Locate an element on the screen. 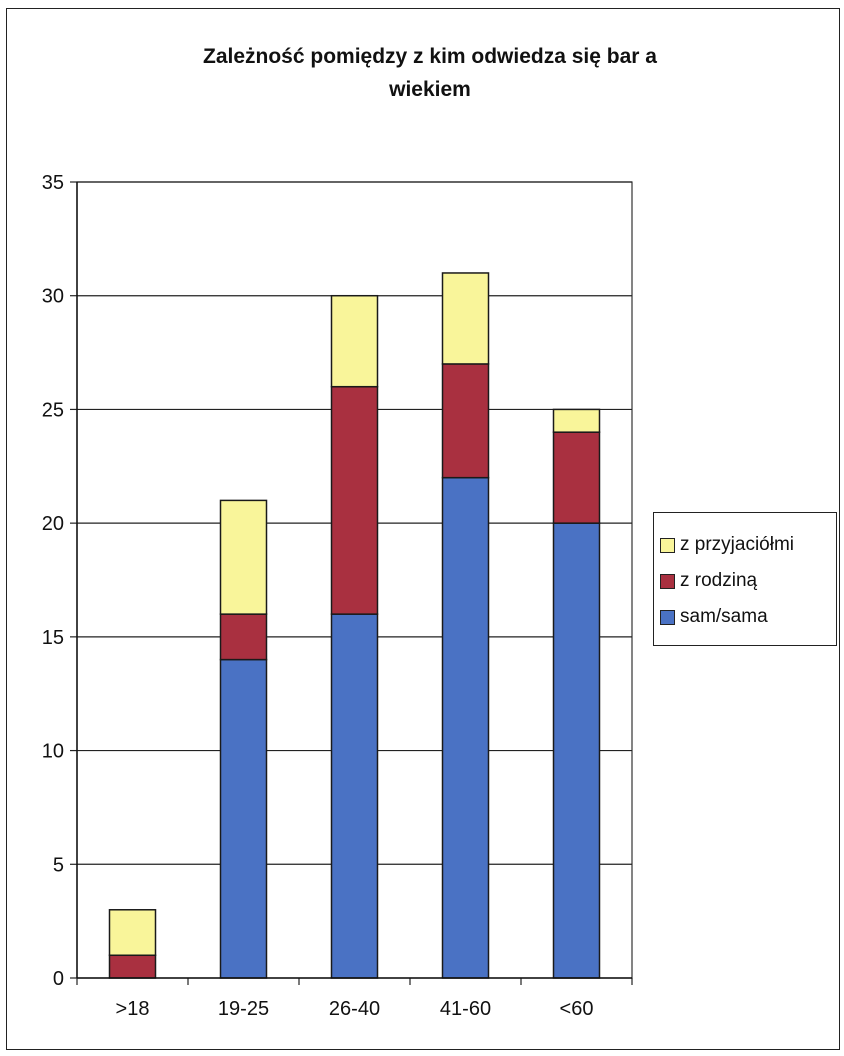 The image size is (844, 1056). legend-swatch-z-przyjacio-lmi is located at coordinates (667, 545).